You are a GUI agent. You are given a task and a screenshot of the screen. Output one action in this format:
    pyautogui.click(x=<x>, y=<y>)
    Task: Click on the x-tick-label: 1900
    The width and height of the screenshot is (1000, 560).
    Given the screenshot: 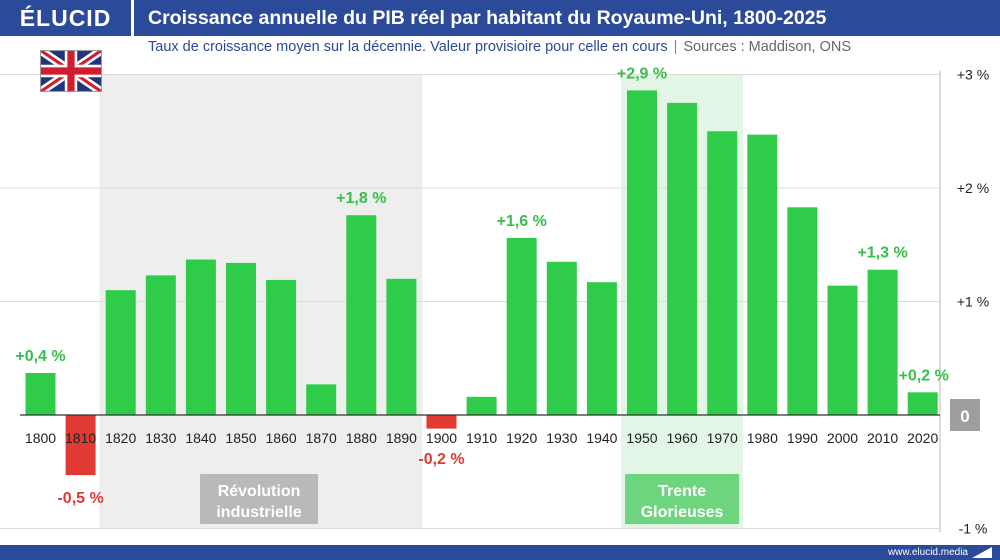 What is the action you would take?
    pyautogui.click(x=441, y=438)
    